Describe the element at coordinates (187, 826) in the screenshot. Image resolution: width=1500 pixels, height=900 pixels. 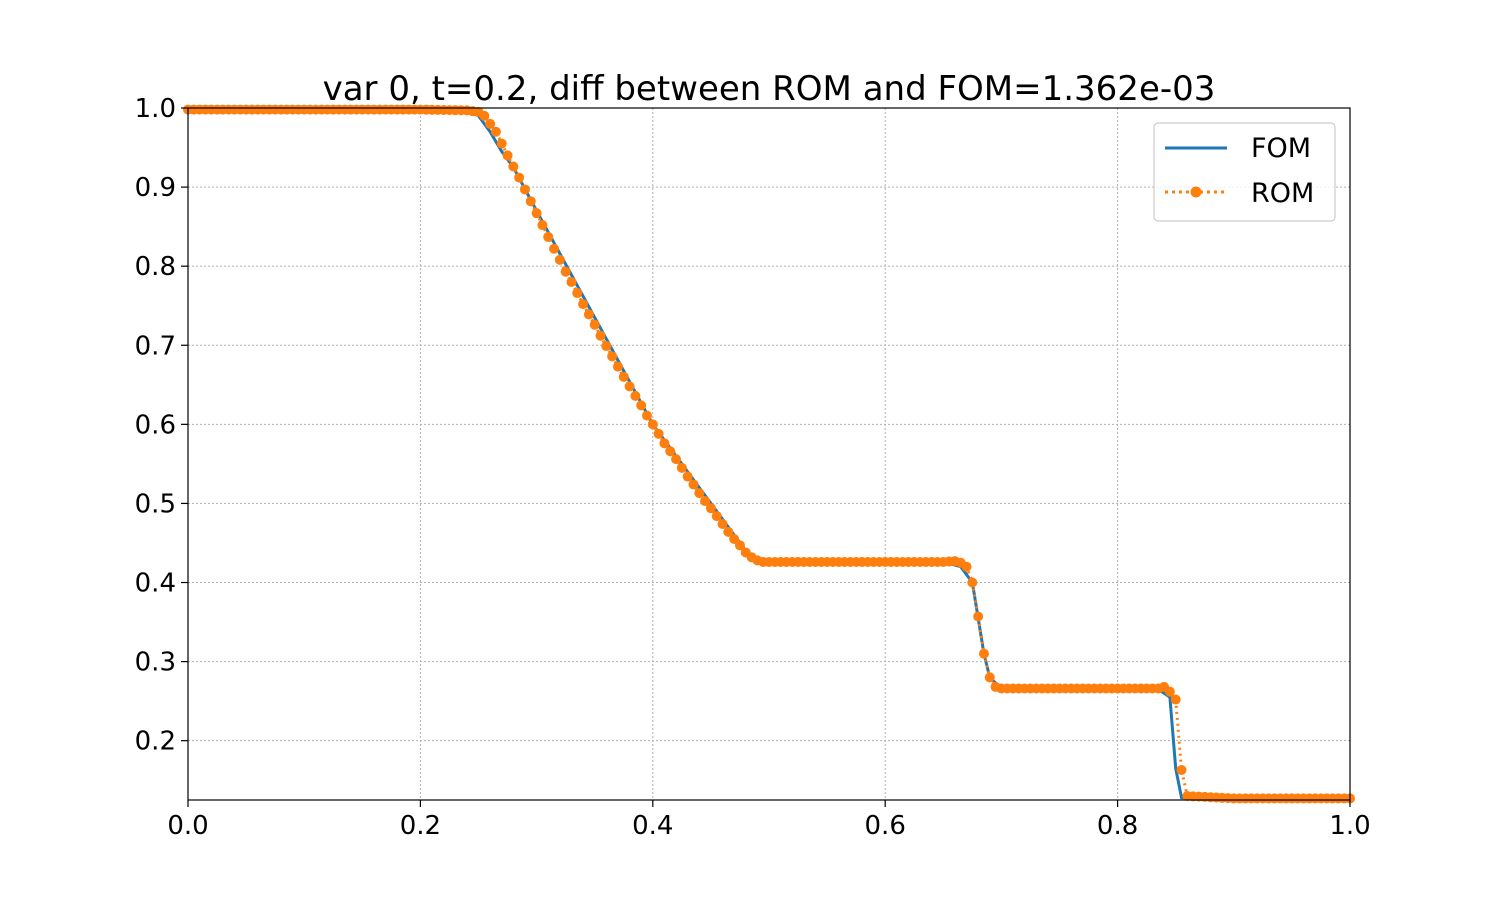
I see `x-tick-label: 0.0` at that location.